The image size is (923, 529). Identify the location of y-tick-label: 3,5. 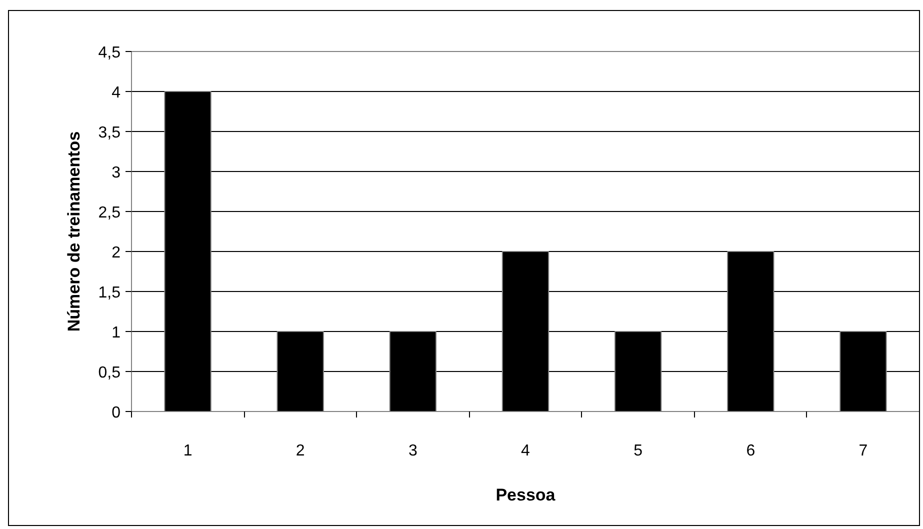
(109, 133).